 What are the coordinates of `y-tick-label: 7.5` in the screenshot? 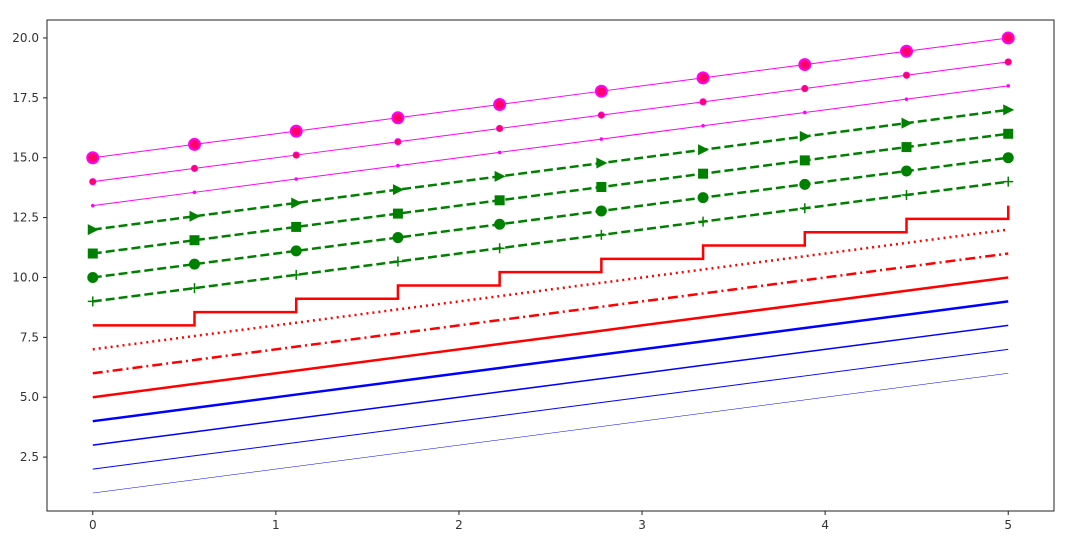 It's located at (29, 337).